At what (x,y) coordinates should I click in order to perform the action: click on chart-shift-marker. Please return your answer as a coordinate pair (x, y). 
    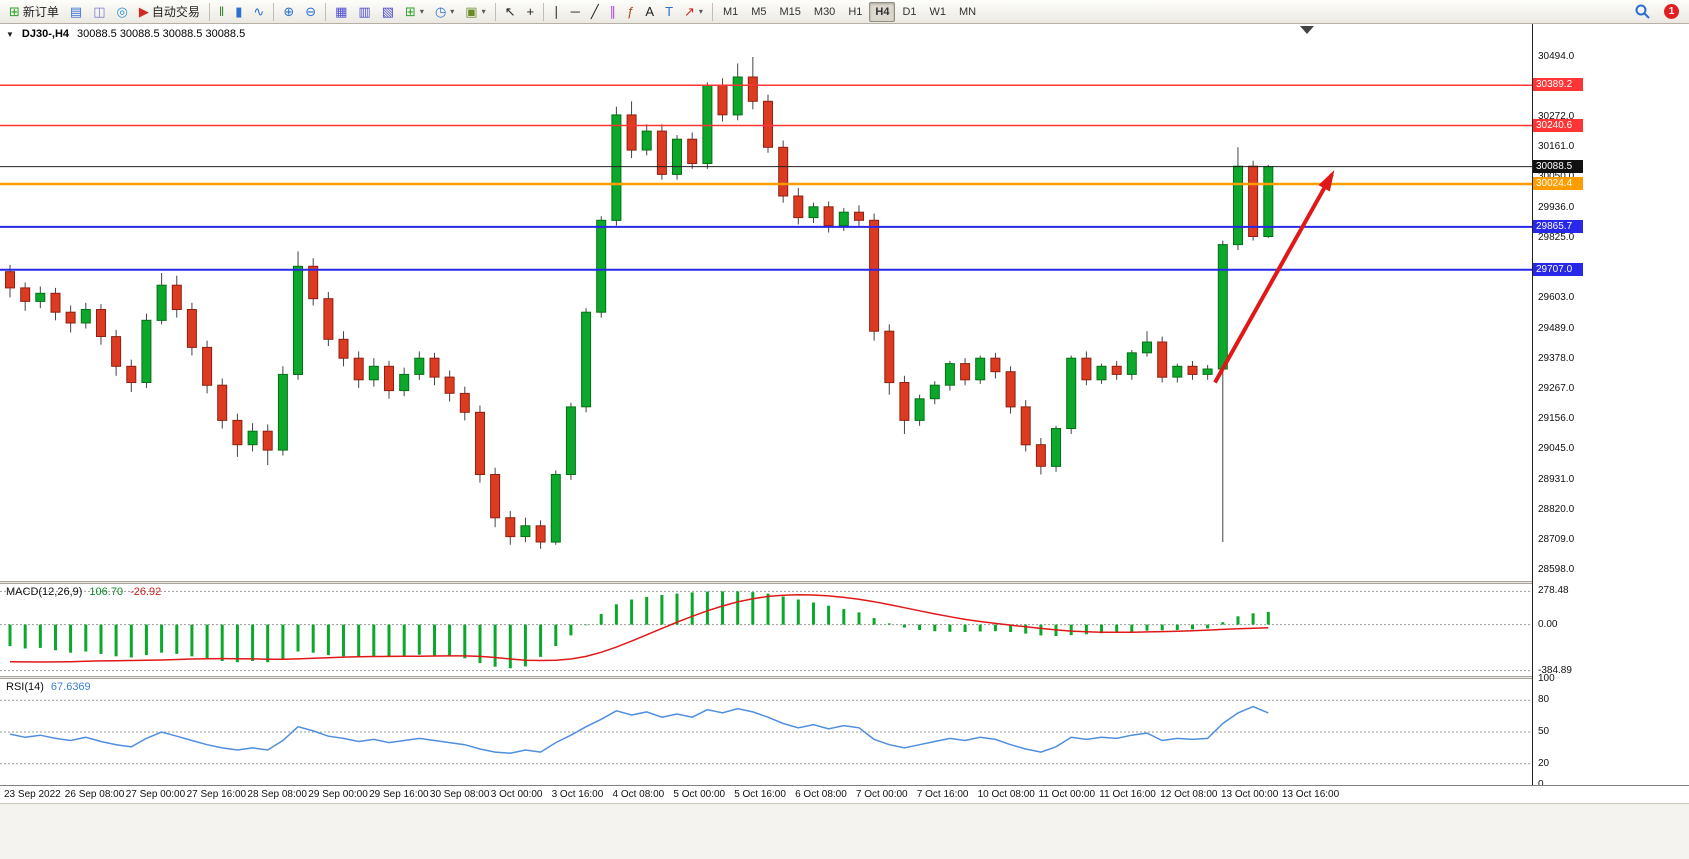
    Looking at the image, I should click on (1307, 30).